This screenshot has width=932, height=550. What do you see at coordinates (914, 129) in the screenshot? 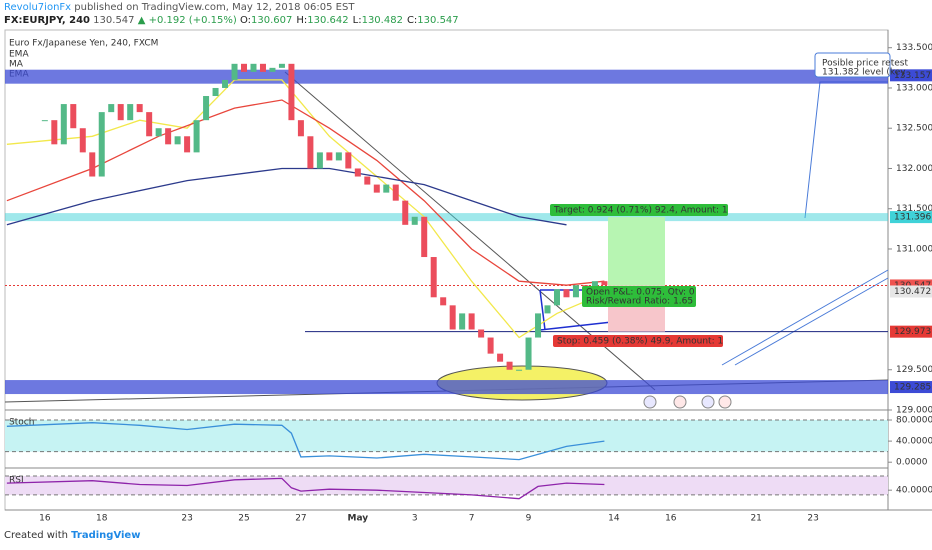
I see `y-tick-label: 132.500` at bounding box center [914, 129].